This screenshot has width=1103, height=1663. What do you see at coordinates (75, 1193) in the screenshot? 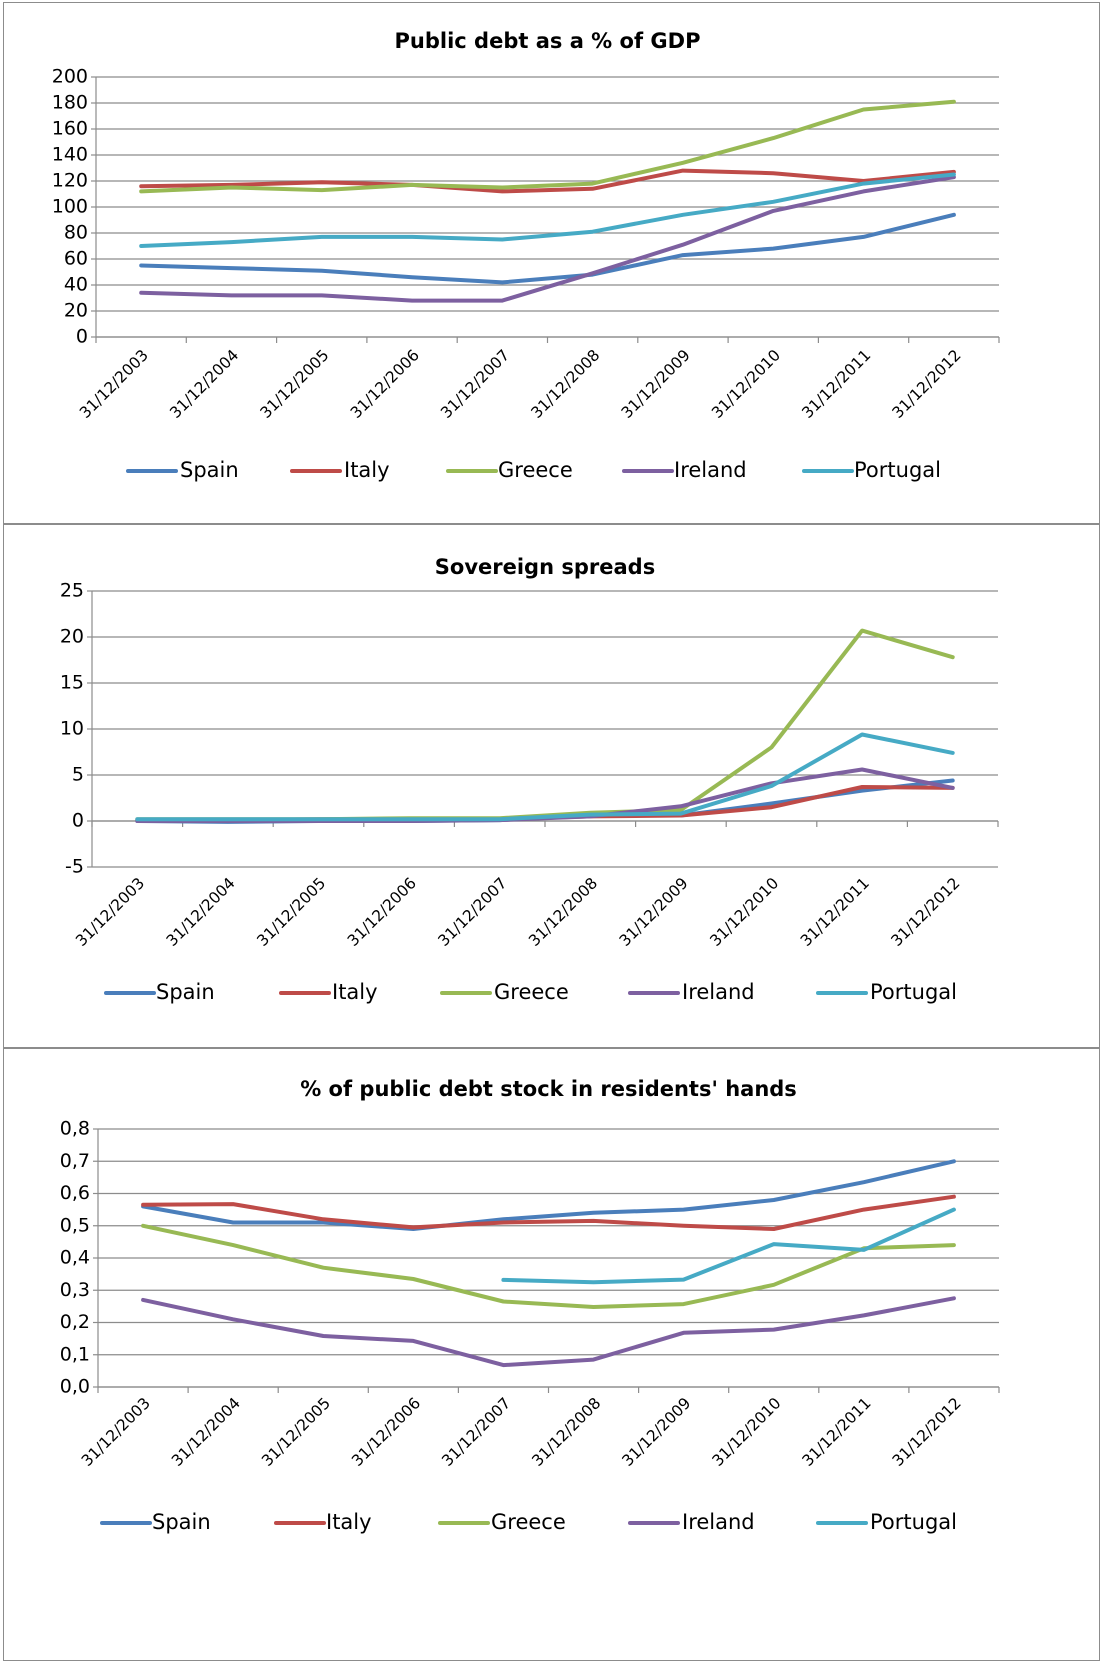
I see `y-tick-label: 0,6` at bounding box center [75, 1193].